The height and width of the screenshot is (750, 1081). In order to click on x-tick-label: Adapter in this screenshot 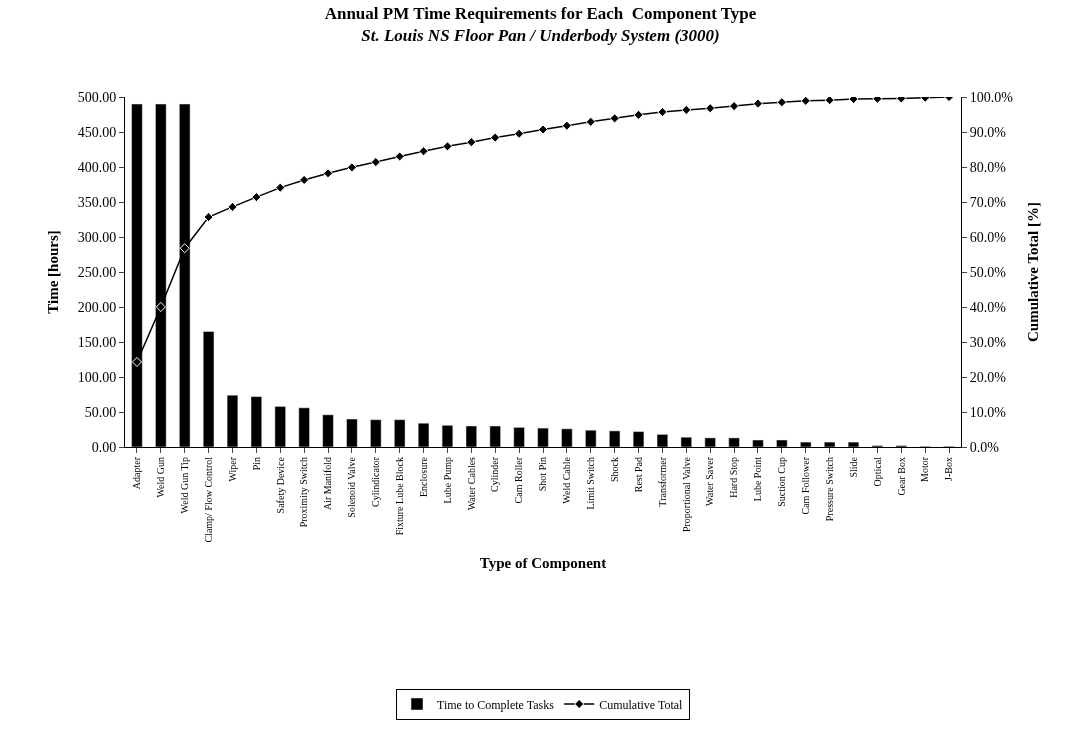, I will do `click(137, 473)`.